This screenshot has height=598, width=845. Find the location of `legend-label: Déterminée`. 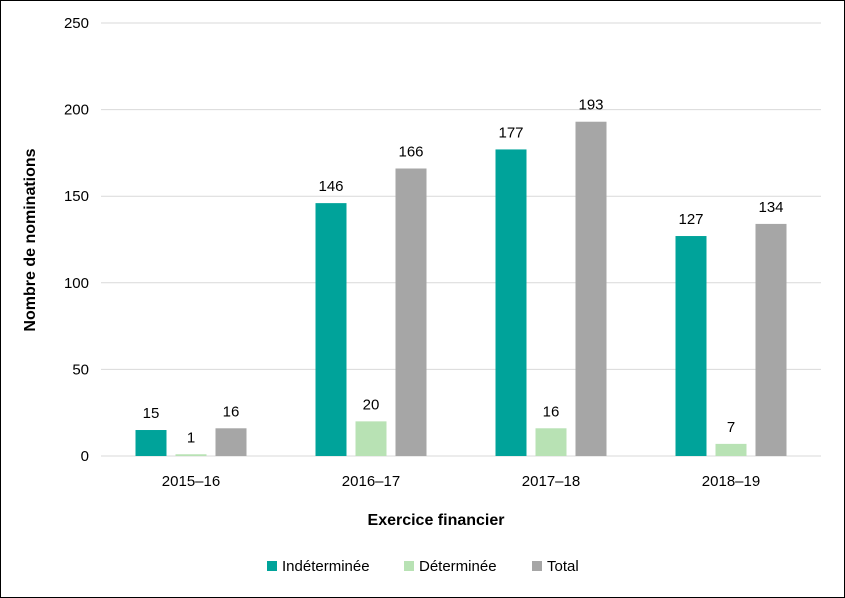

legend-label: Déterminée is located at coordinates (458, 566).